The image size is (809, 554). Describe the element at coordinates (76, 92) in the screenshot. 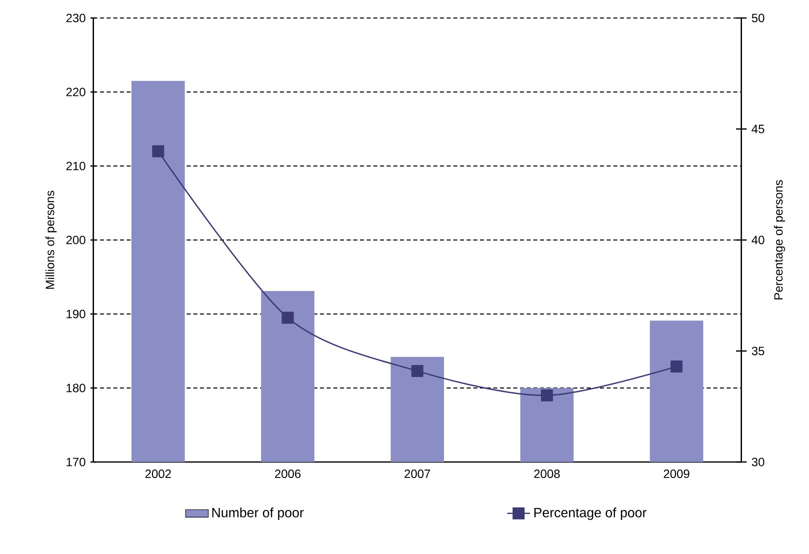

I see `y-tick-label: 220` at that location.